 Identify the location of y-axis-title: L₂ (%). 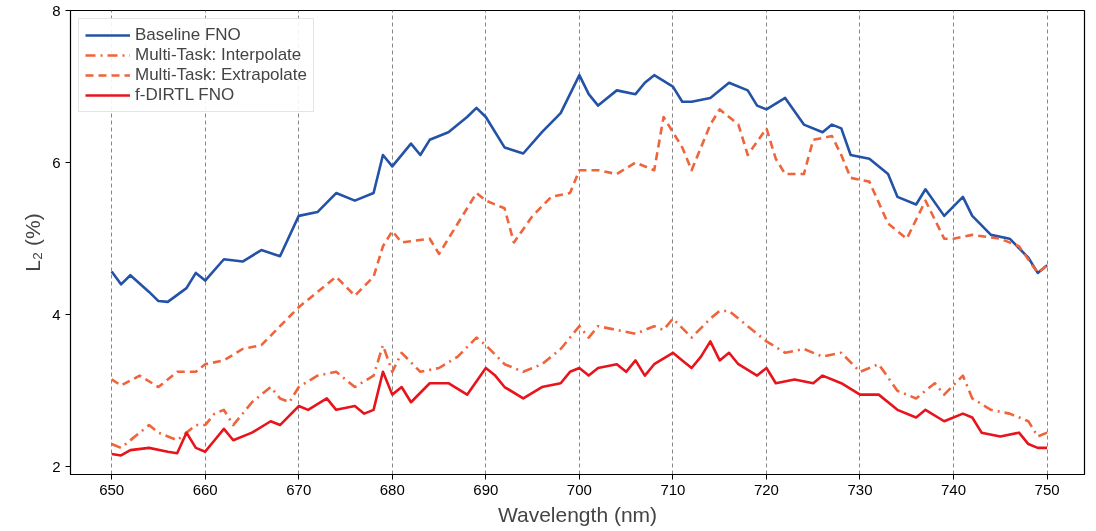
(33, 242).